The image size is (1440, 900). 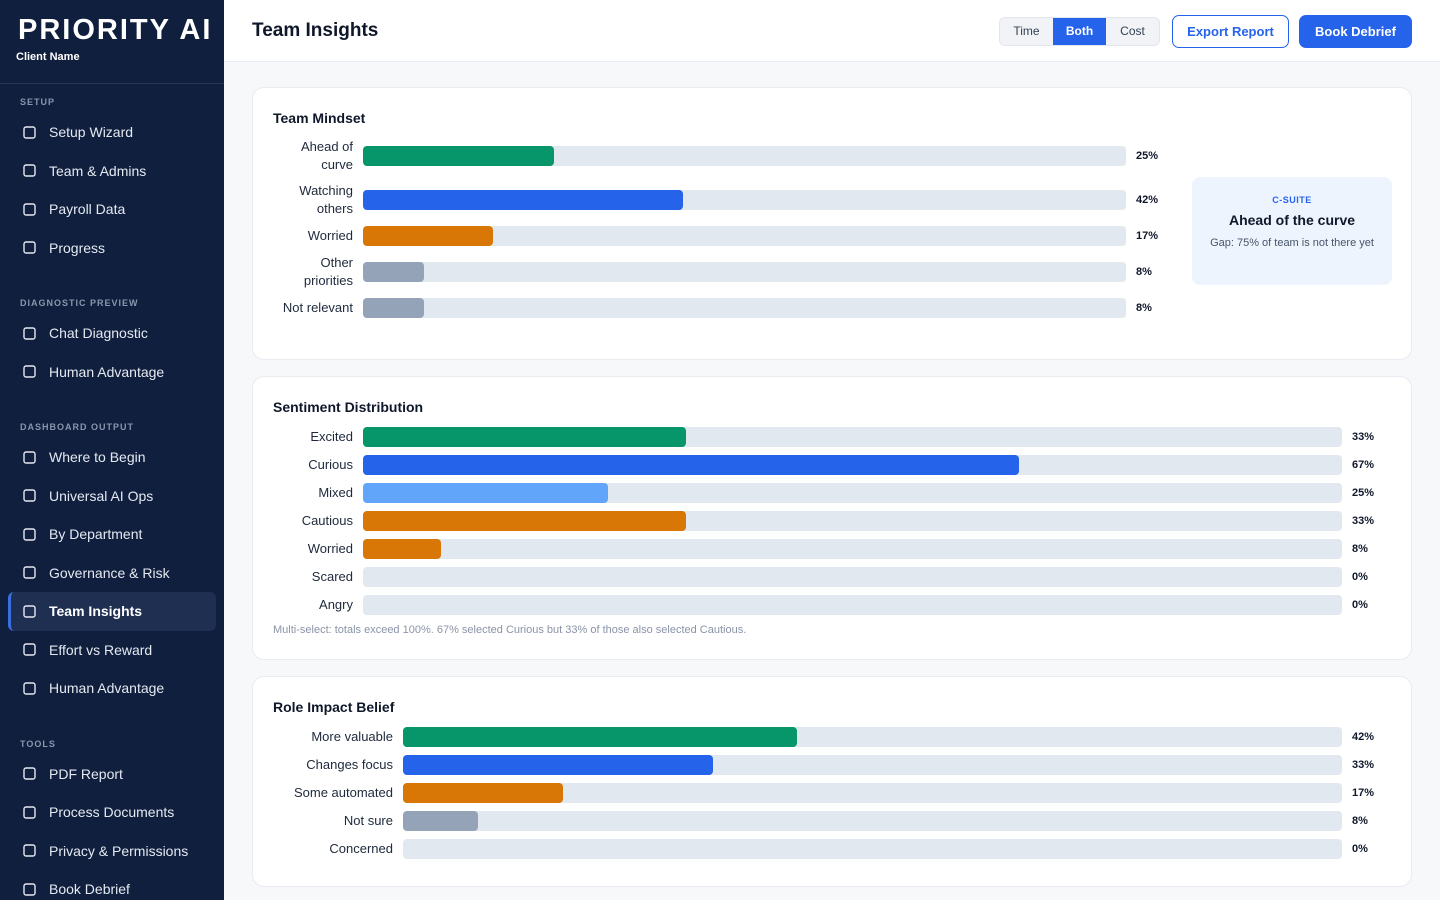 I want to click on nav-label: PDF Report, so click(x=86, y=773).